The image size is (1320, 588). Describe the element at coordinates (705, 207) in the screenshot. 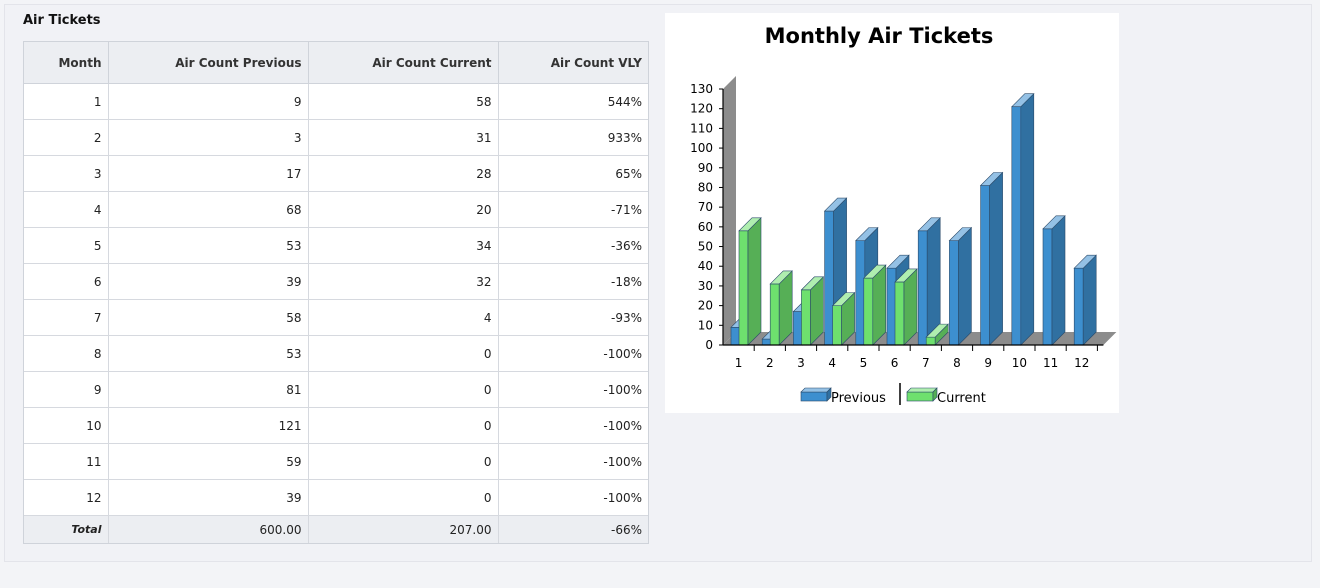

I see `y-tick-label: 70` at that location.